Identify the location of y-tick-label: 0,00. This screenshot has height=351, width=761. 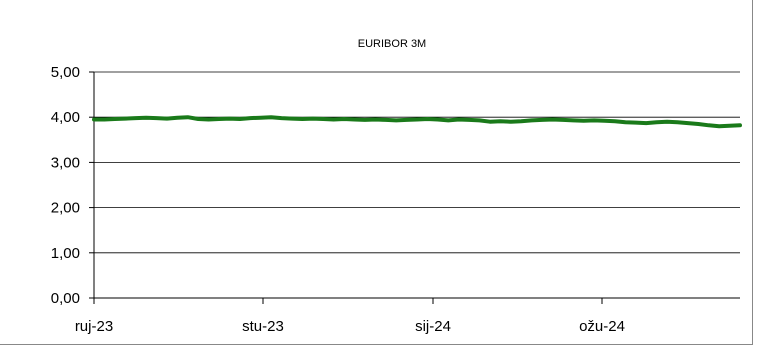
(65, 298).